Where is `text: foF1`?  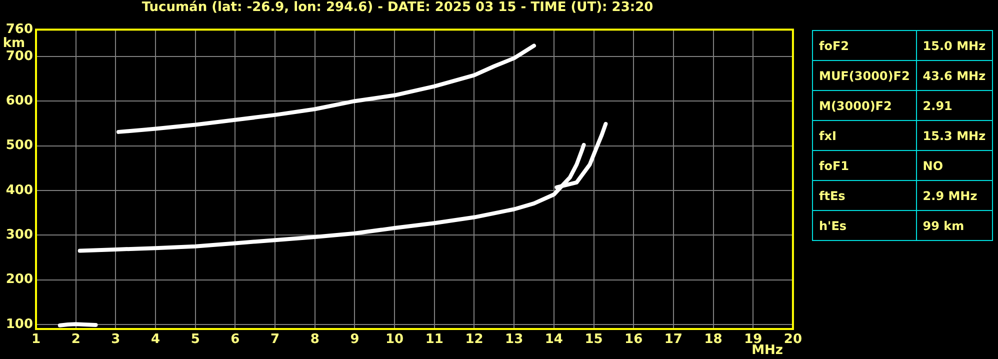
text: foF1 is located at coordinates (864, 165).